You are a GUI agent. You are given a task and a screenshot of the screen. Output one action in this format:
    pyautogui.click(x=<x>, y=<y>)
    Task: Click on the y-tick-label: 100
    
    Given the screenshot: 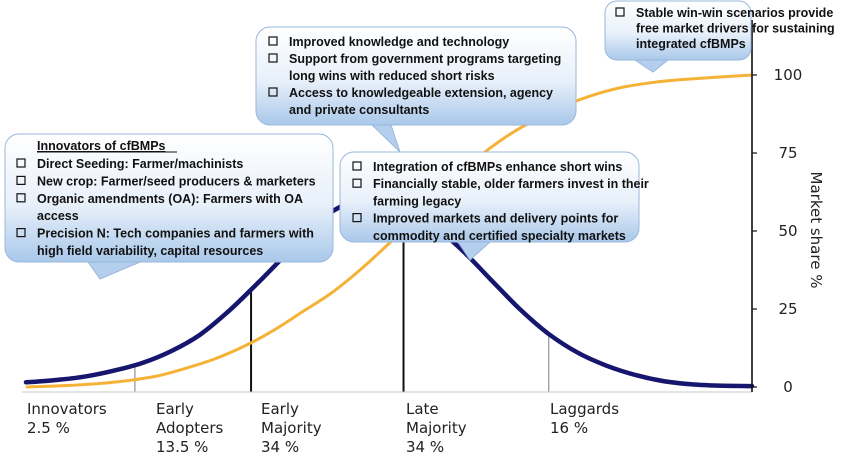 What is the action you would take?
    pyautogui.click(x=788, y=75)
    